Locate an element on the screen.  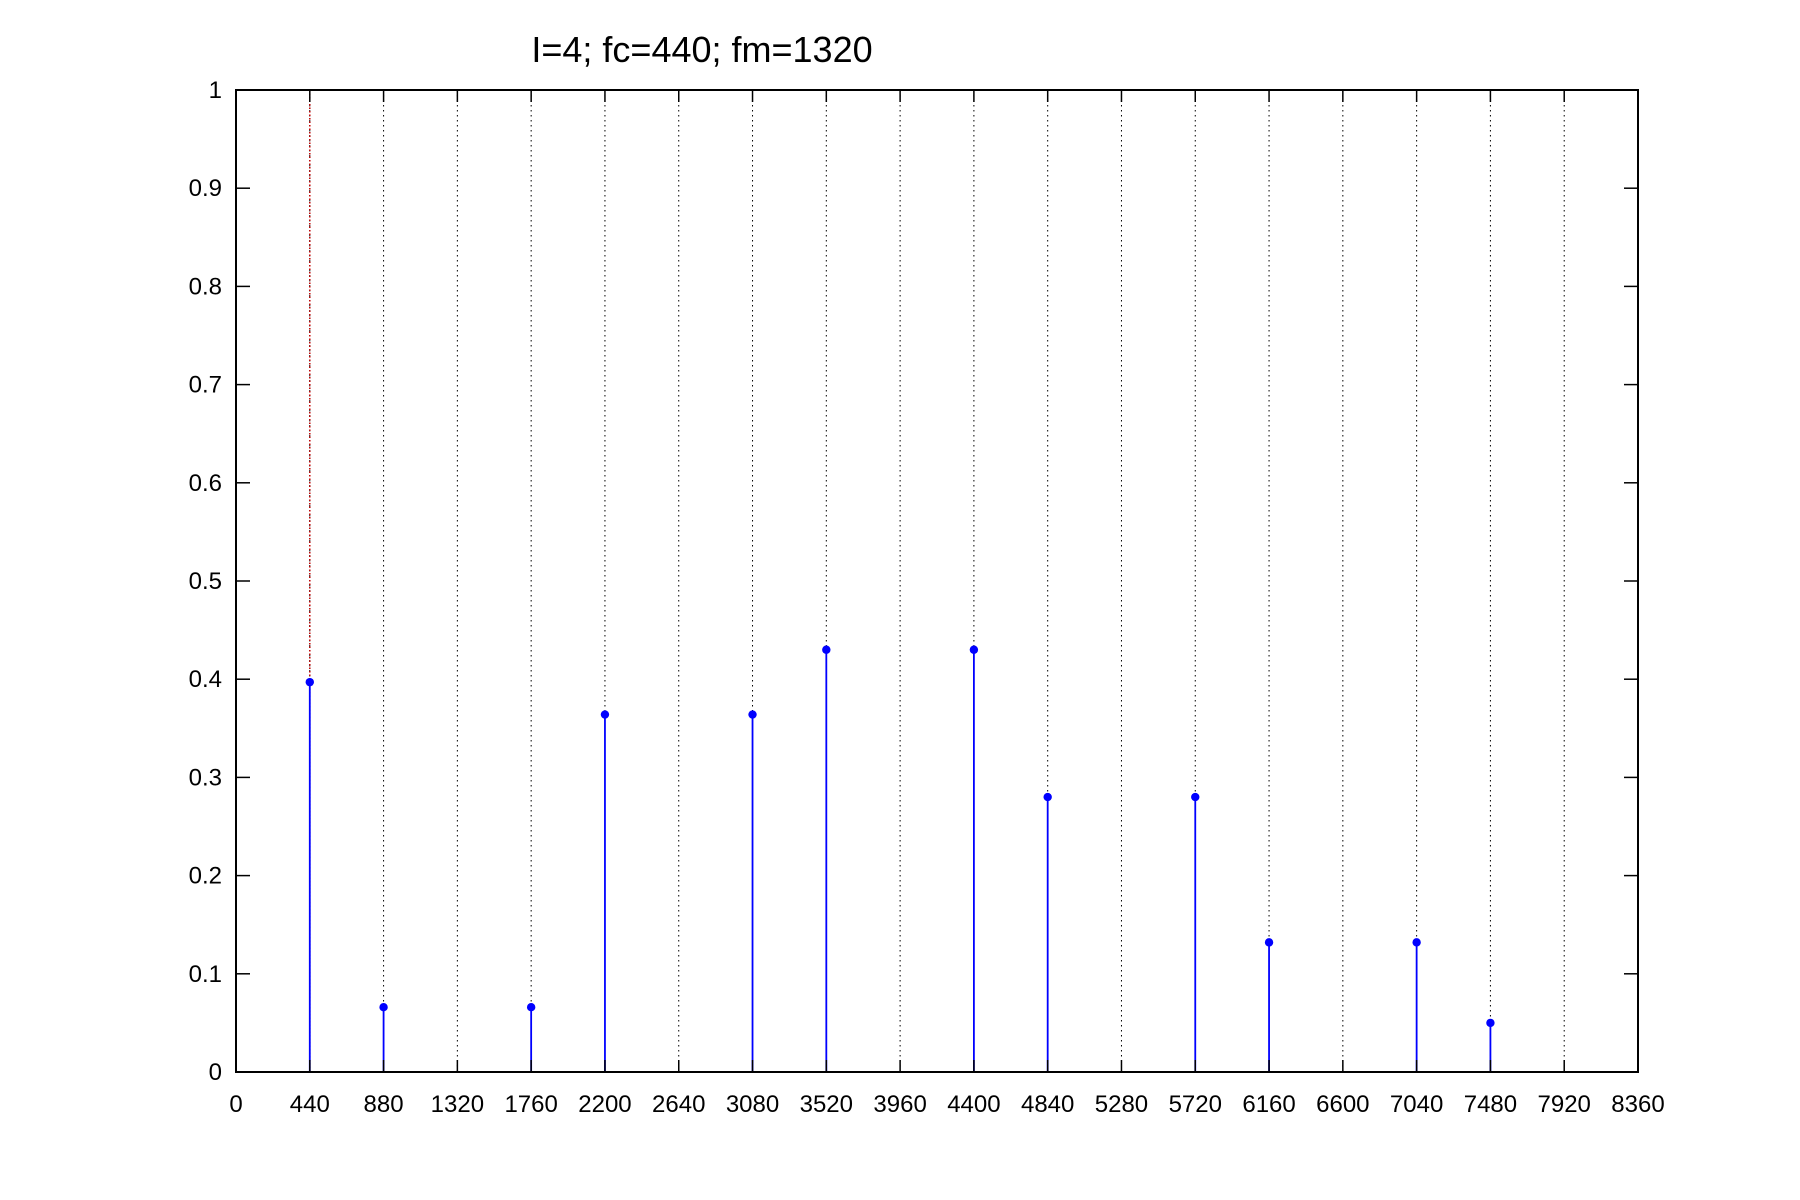
y-tick-label: 1 is located at coordinates (215, 90).